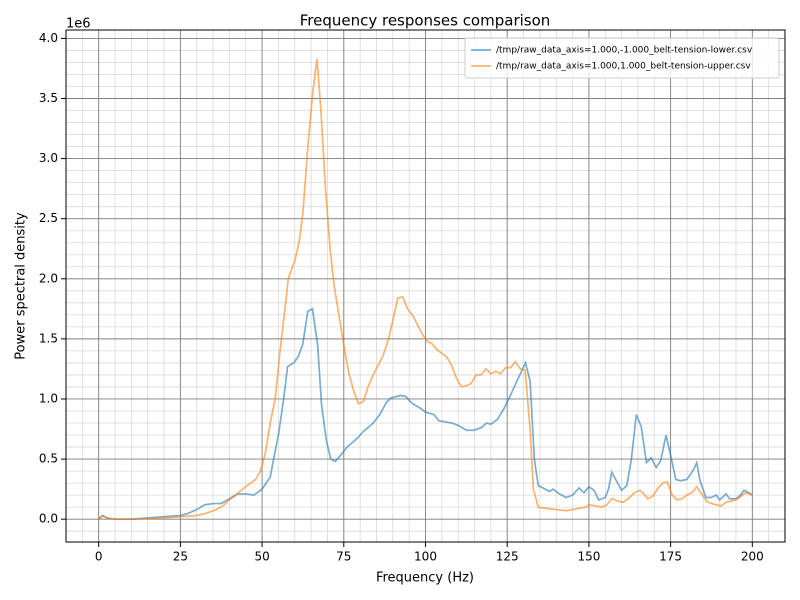 The width and height of the screenshot is (800, 600). I want to click on legend-box, so click(622, 58).